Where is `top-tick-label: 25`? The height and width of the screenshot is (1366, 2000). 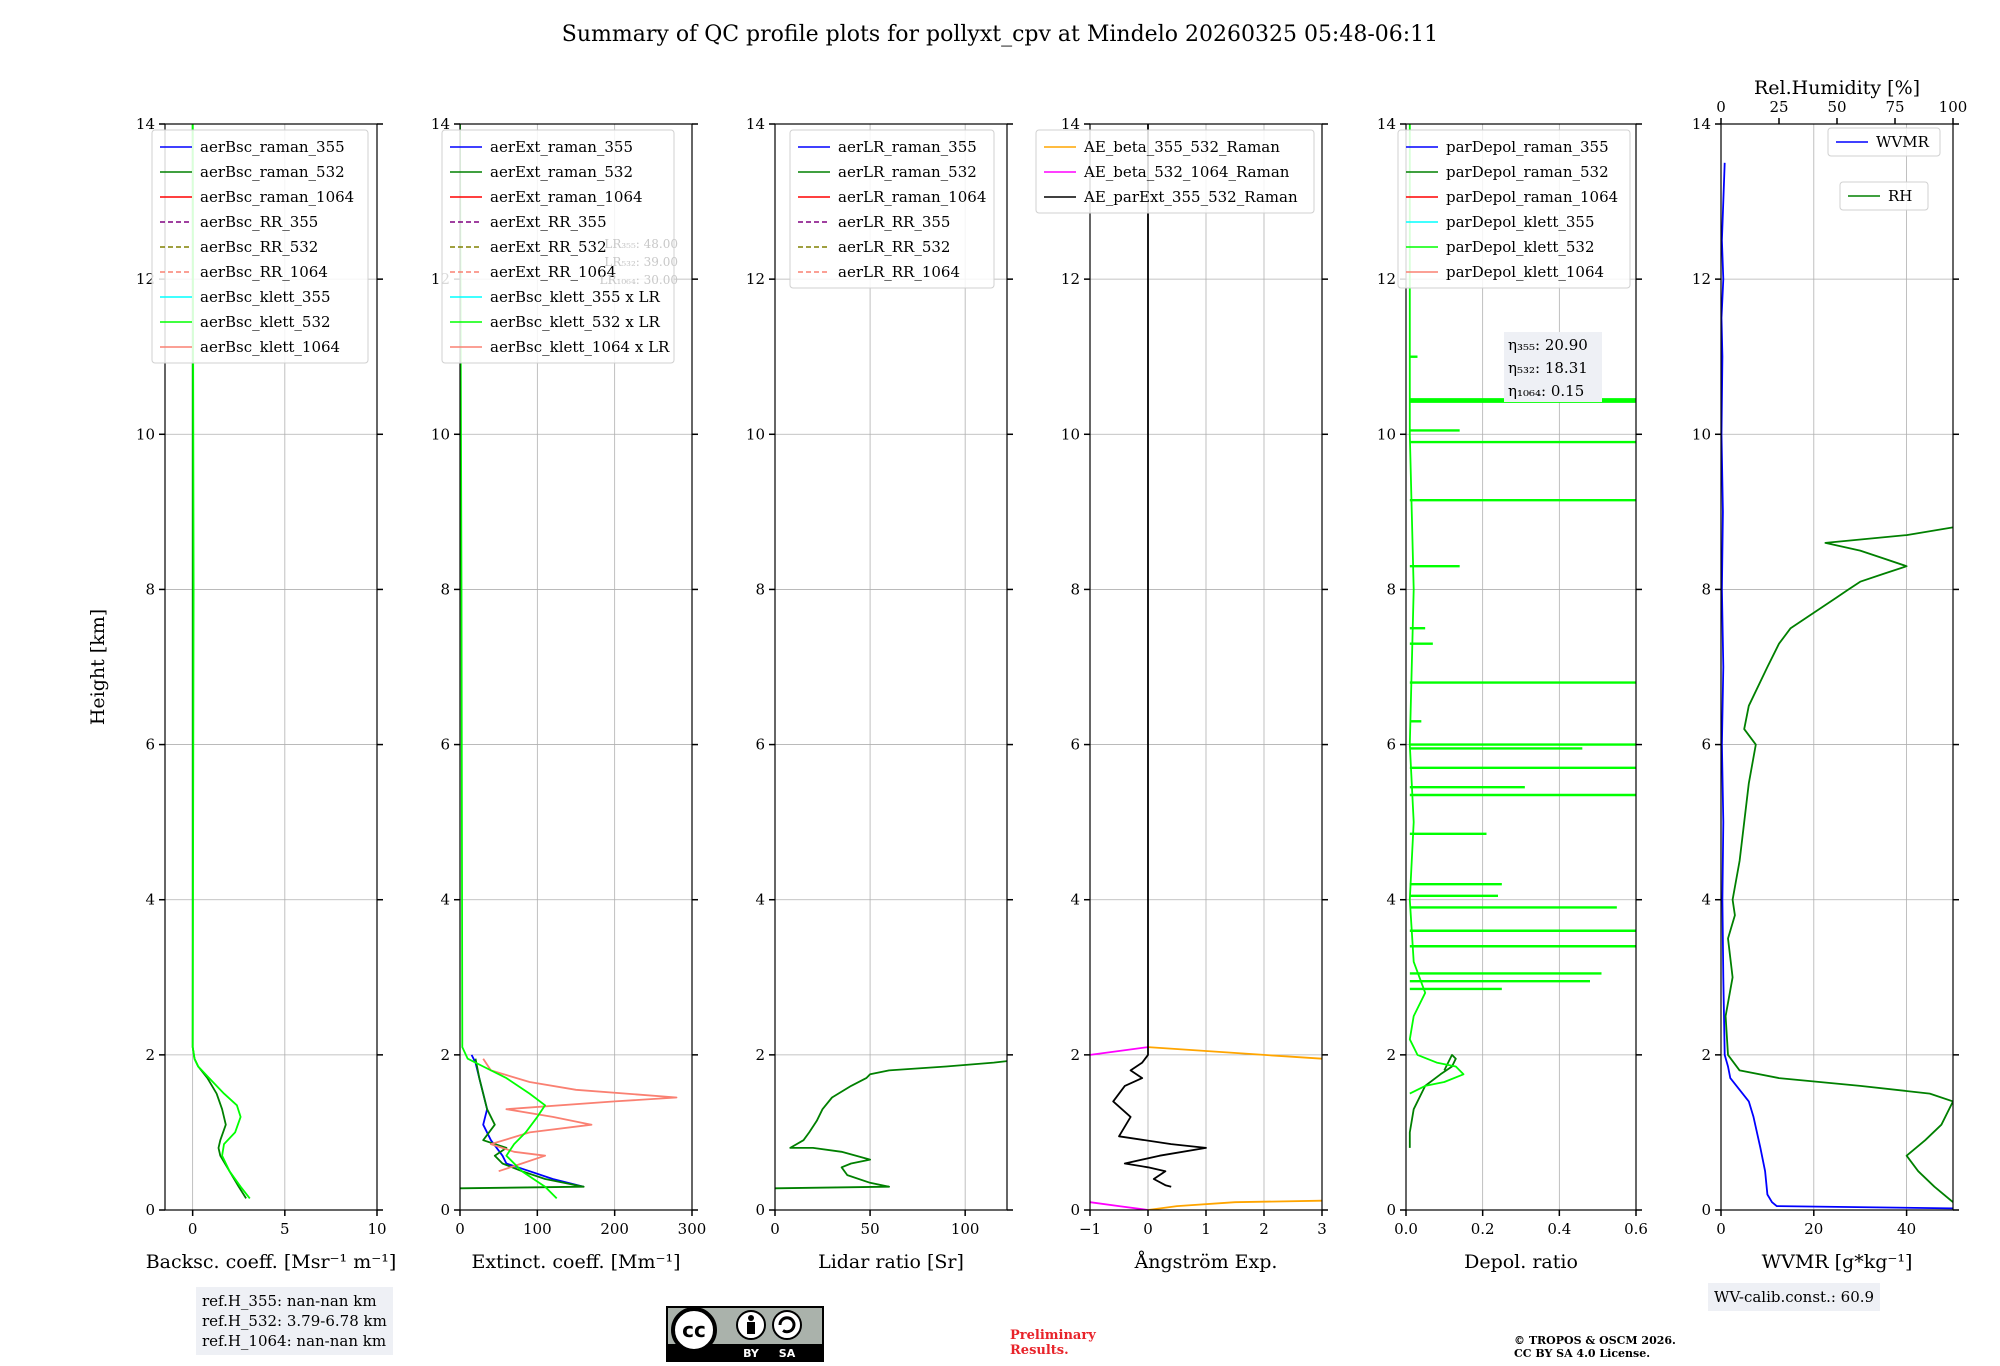
top-tick-label: 25 is located at coordinates (1778, 107).